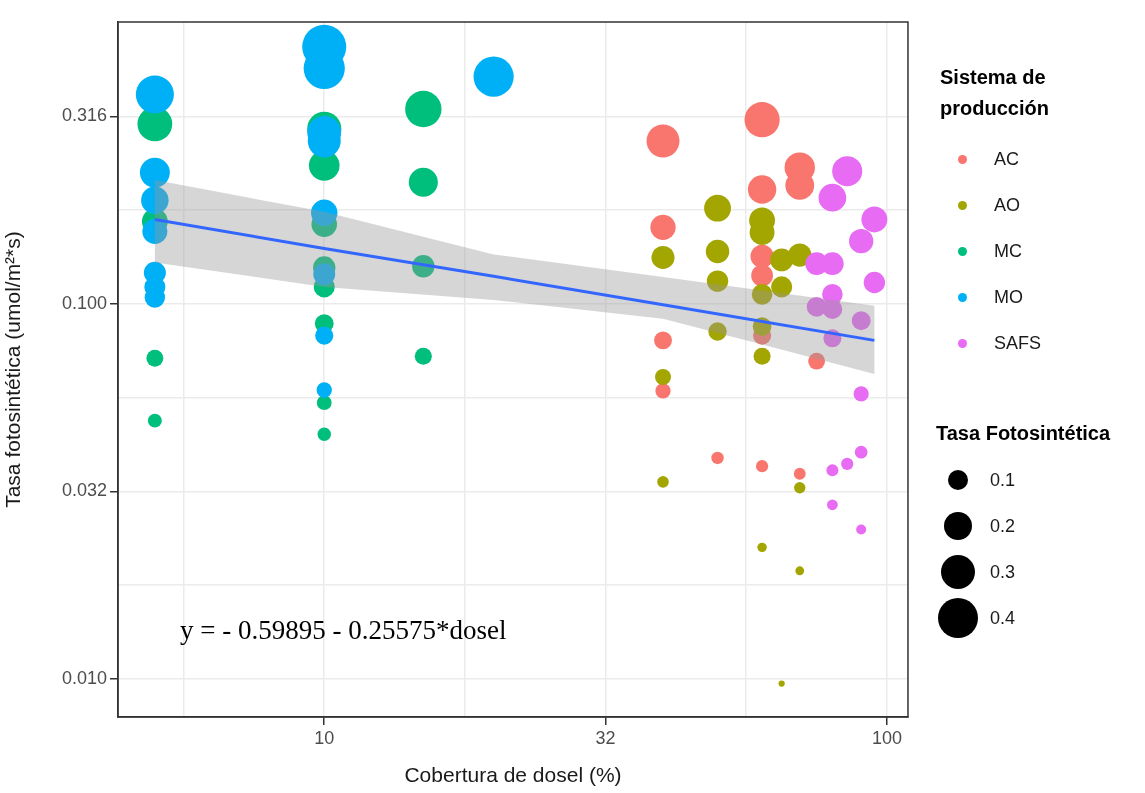  Describe the element at coordinates (1023, 433) in the screenshot. I see `text: Tasa Fotosintética` at that location.